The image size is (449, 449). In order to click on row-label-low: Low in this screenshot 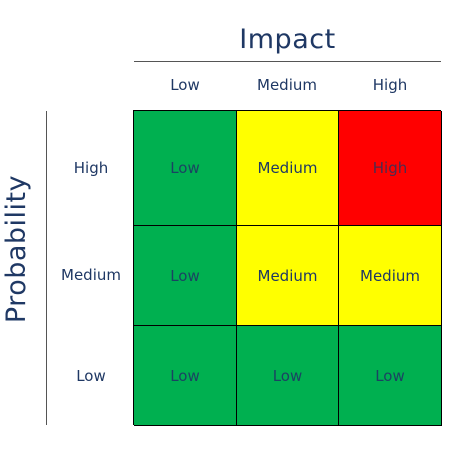, I will do `click(91, 376)`.